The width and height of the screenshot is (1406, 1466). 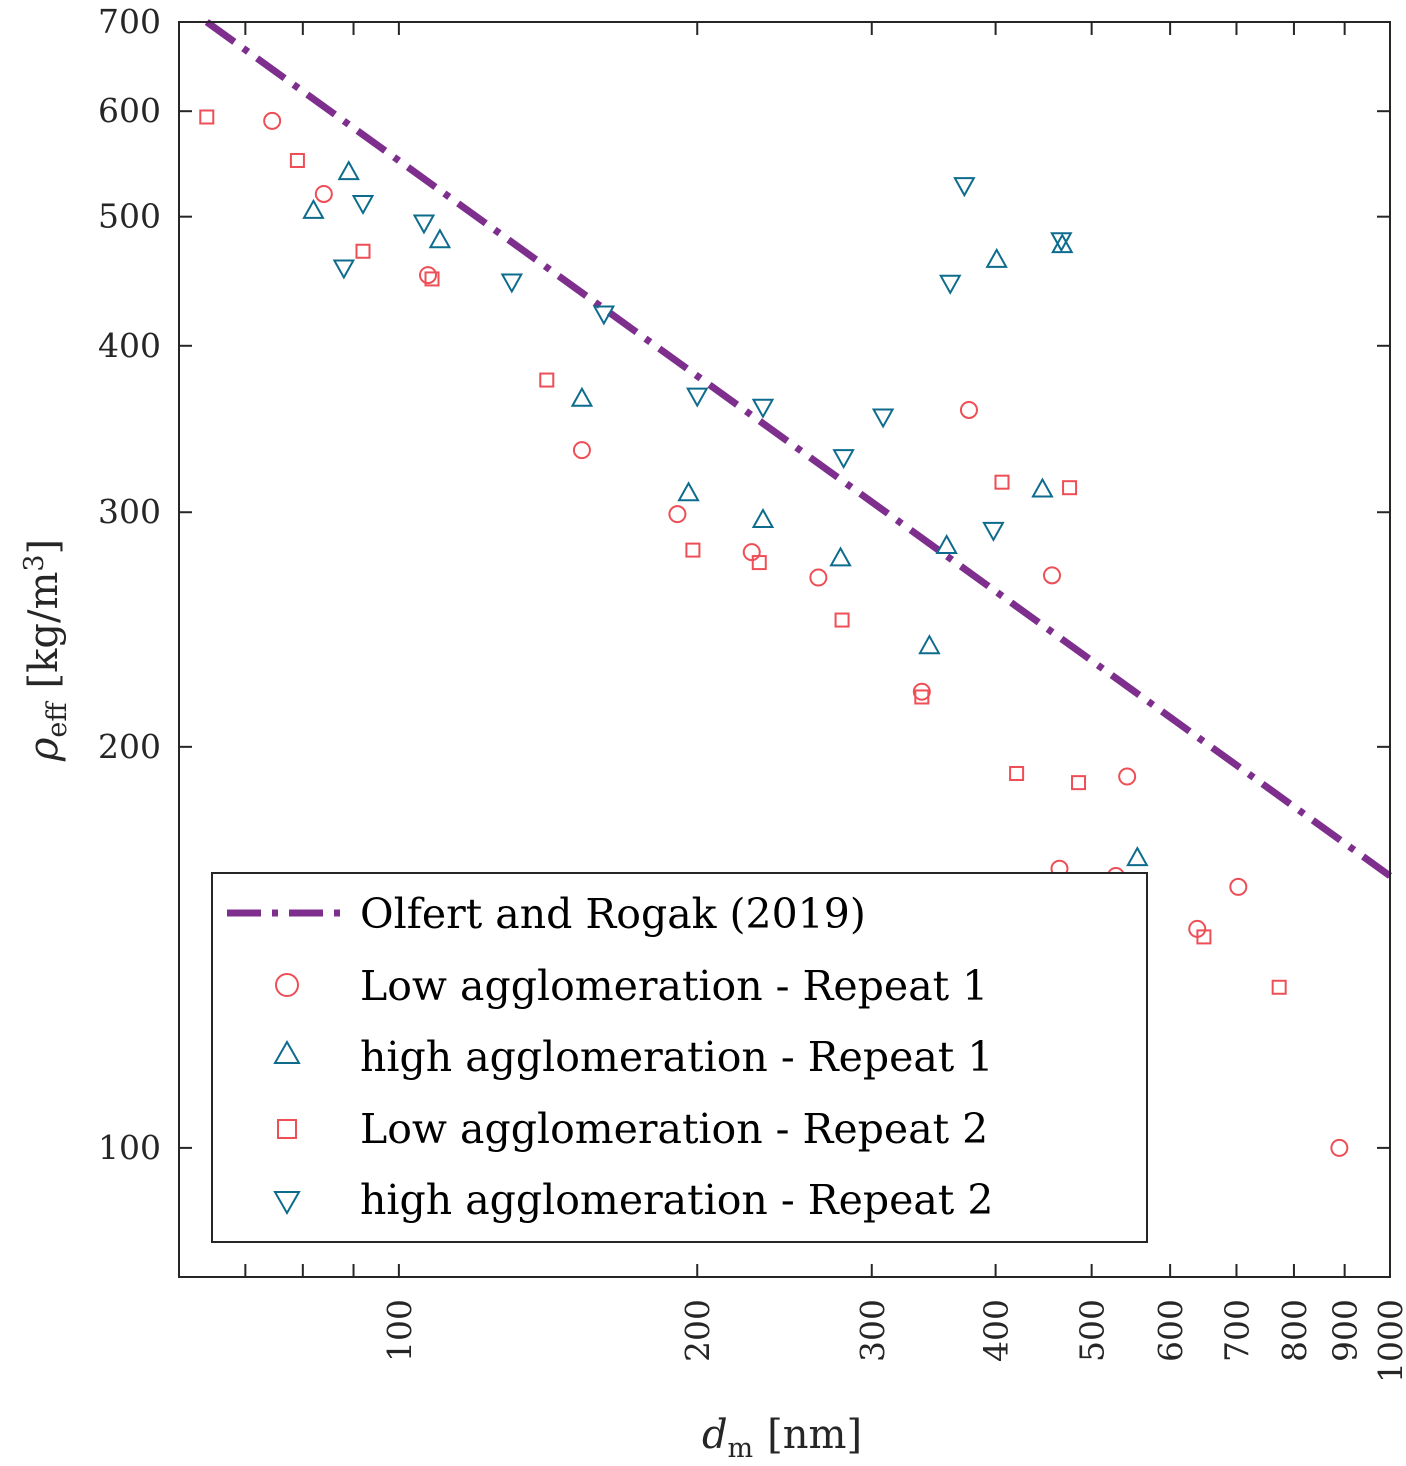 I want to click on x-tick-label: 900, so click(x=1345, y=1330).